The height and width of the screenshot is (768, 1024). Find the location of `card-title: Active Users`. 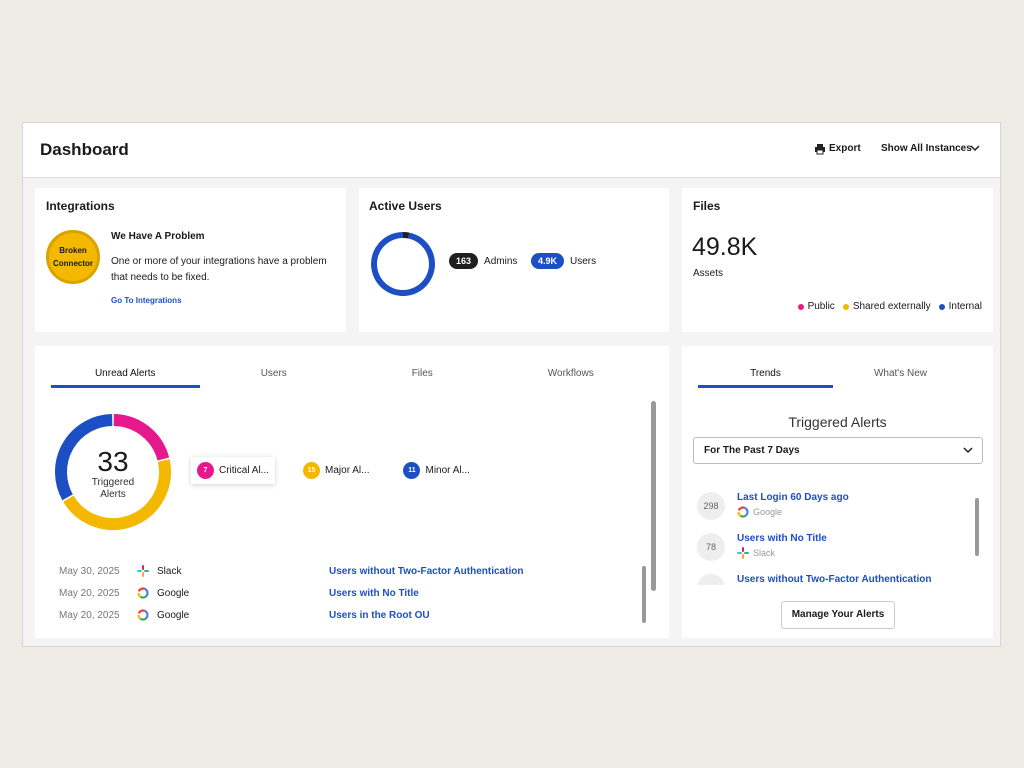

card-title: Active Users is located at coordinates (405, 206).